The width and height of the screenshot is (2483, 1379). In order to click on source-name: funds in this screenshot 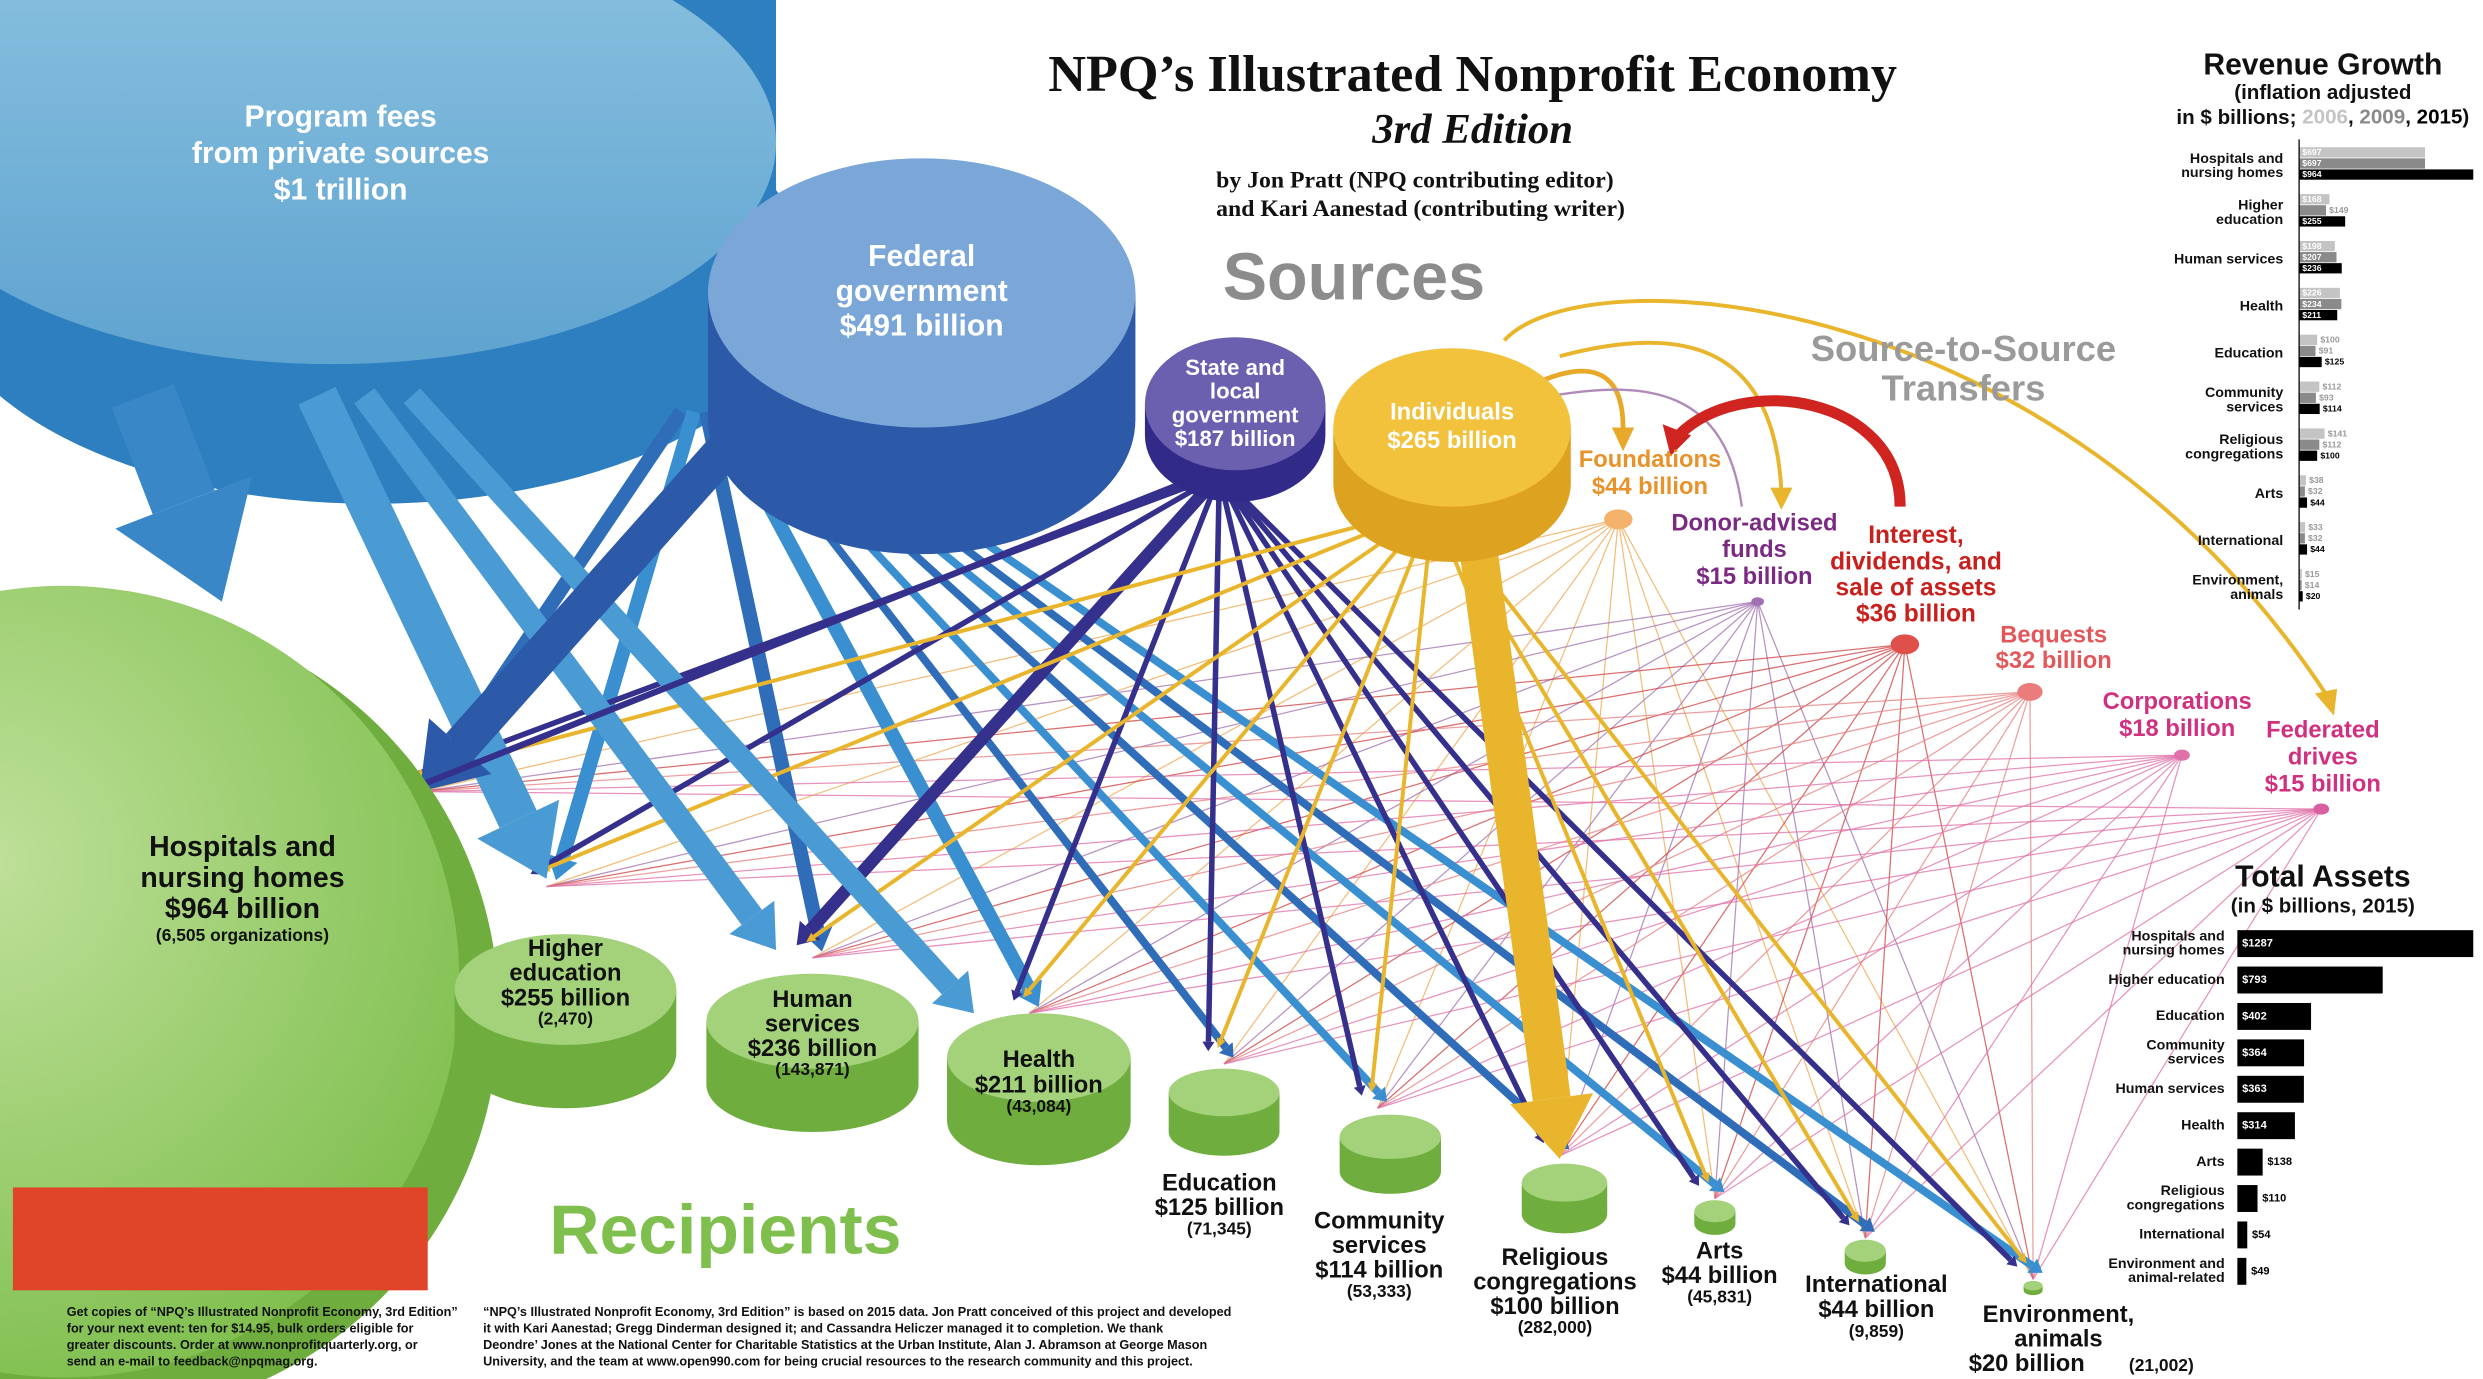, I will do `click(1754, 550)`.